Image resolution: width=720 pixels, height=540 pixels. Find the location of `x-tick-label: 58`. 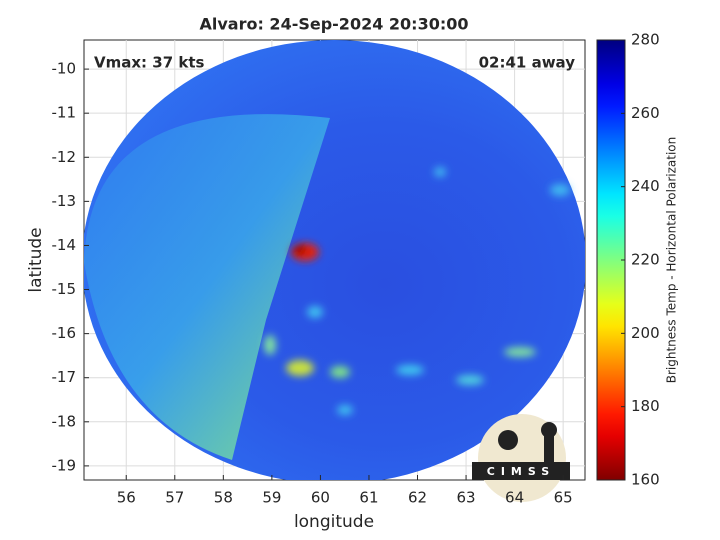

x-tick-label: 58 is located at coordinates (223, 498).